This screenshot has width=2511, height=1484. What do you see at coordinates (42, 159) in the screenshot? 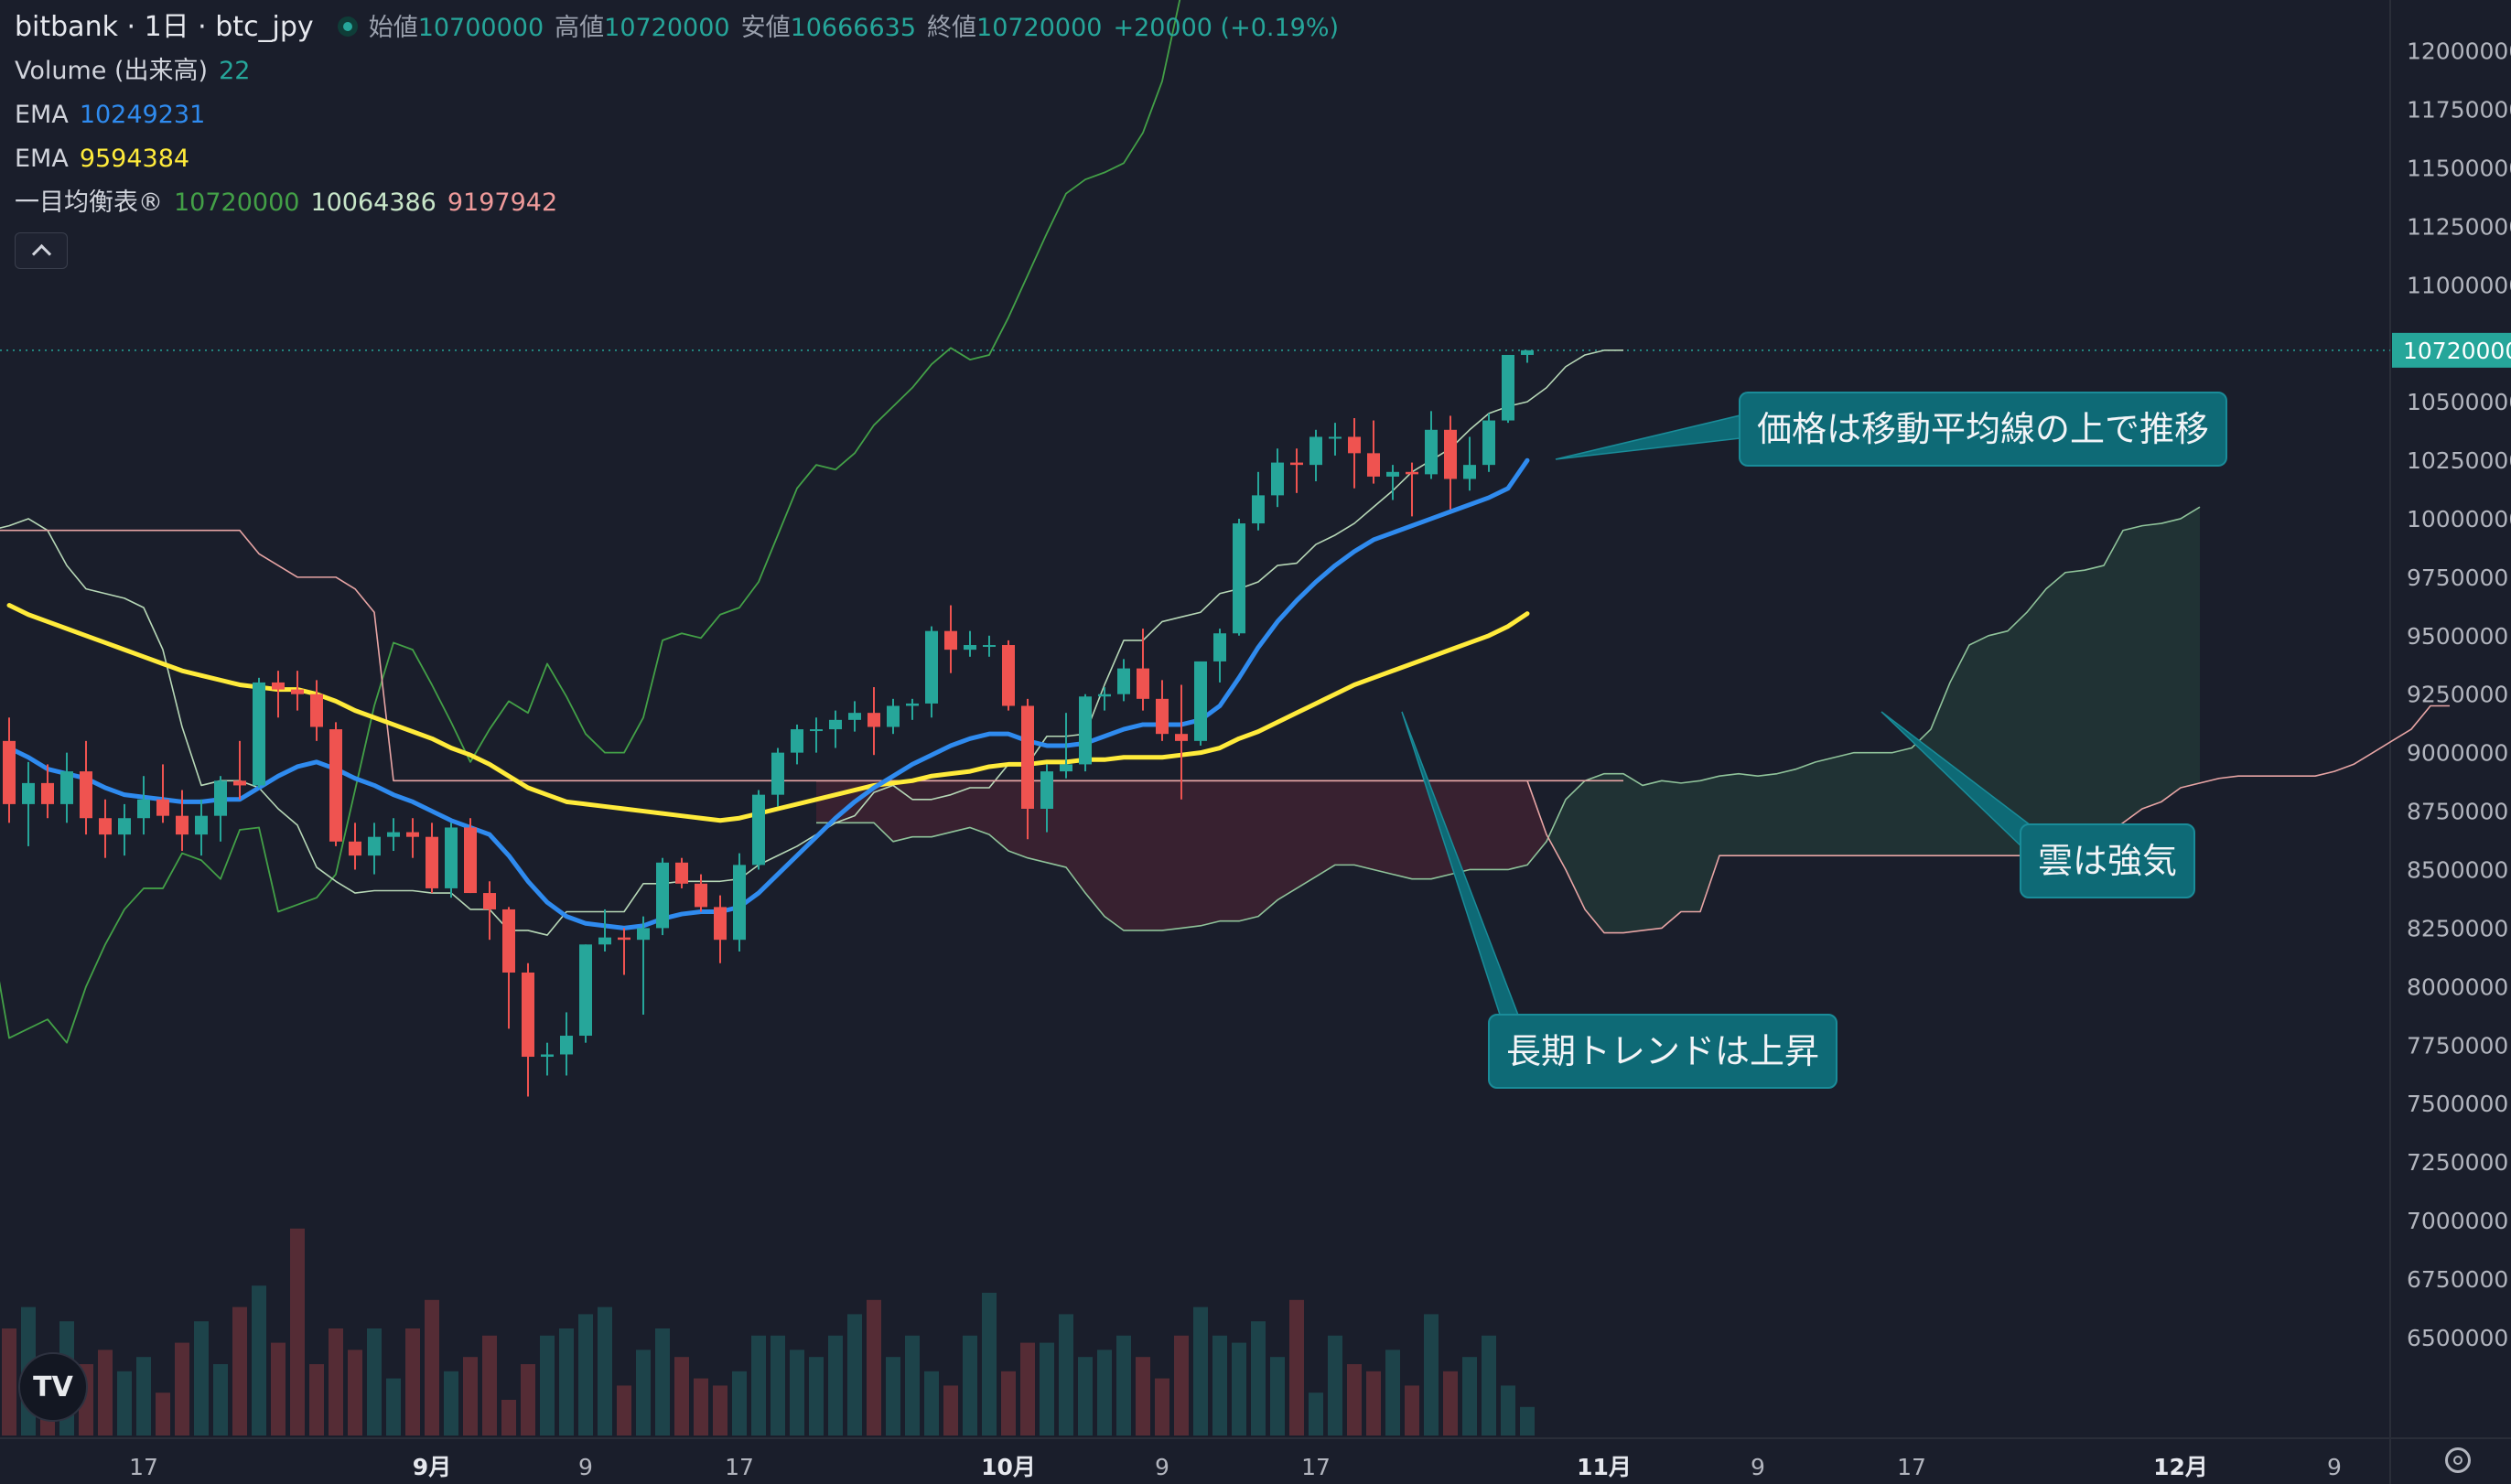
I see `ema-slow-label: EMA` at bounding box center [42, 159].